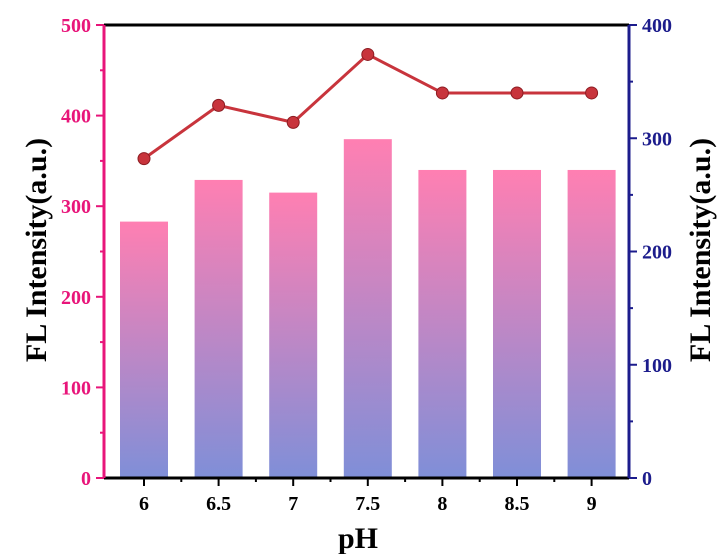  What do you see at coordinates (218, 328) in the screenshot?
I see `bar-6.5` at bounding box center [218, 328].